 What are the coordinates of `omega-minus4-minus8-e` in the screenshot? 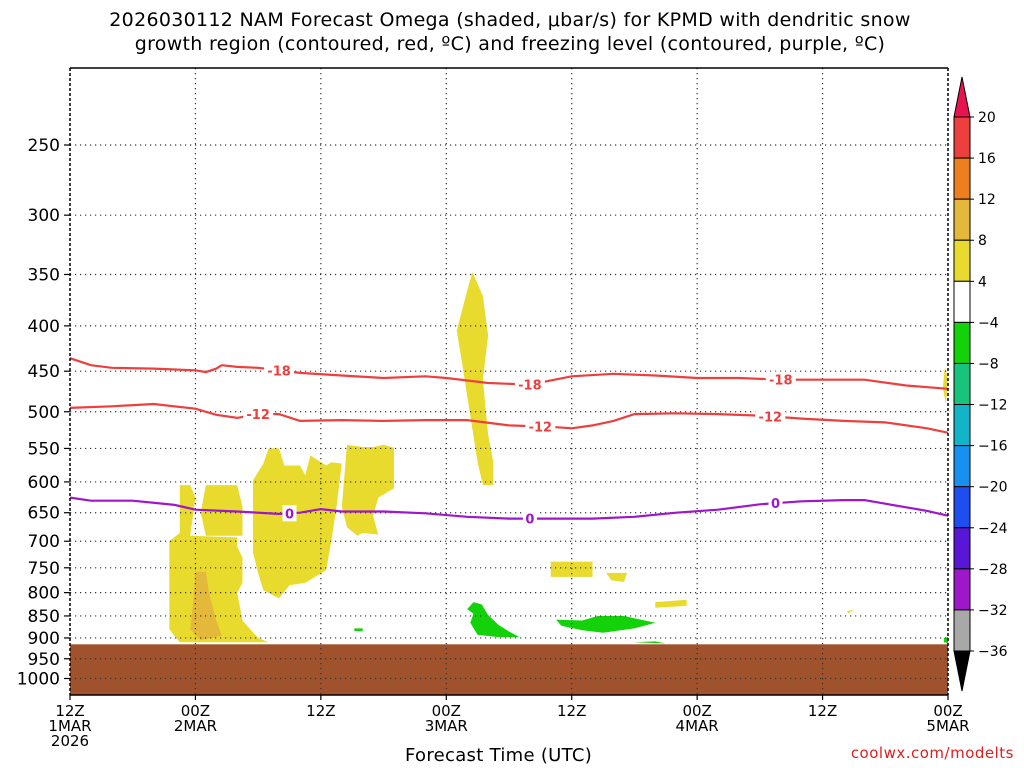 It's located at (358, 630).